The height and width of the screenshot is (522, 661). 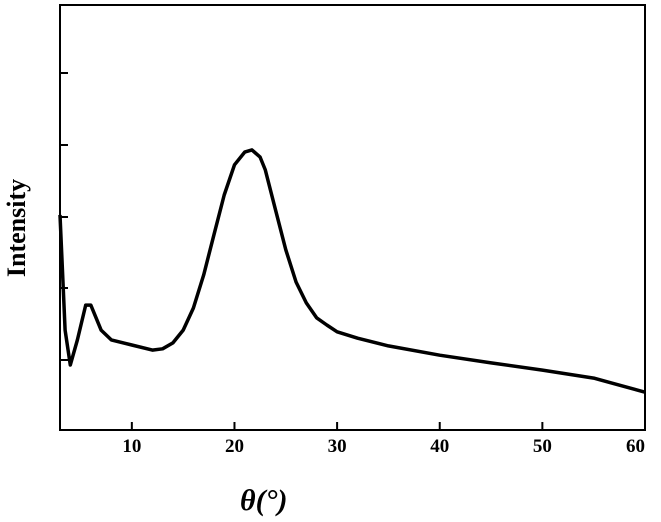 I want to click on x-axis-title: θ(°), so click(x=264, y=500).